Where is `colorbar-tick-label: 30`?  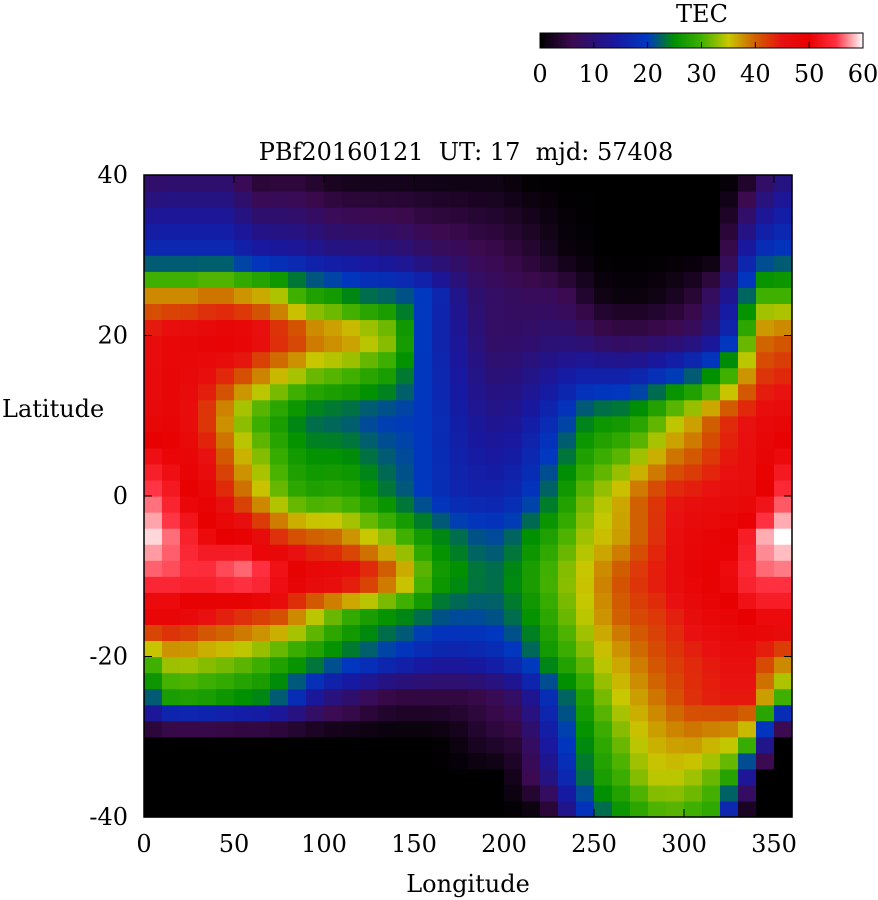
colorbar-tick-label: 30 is located at coordinates (701, 74).